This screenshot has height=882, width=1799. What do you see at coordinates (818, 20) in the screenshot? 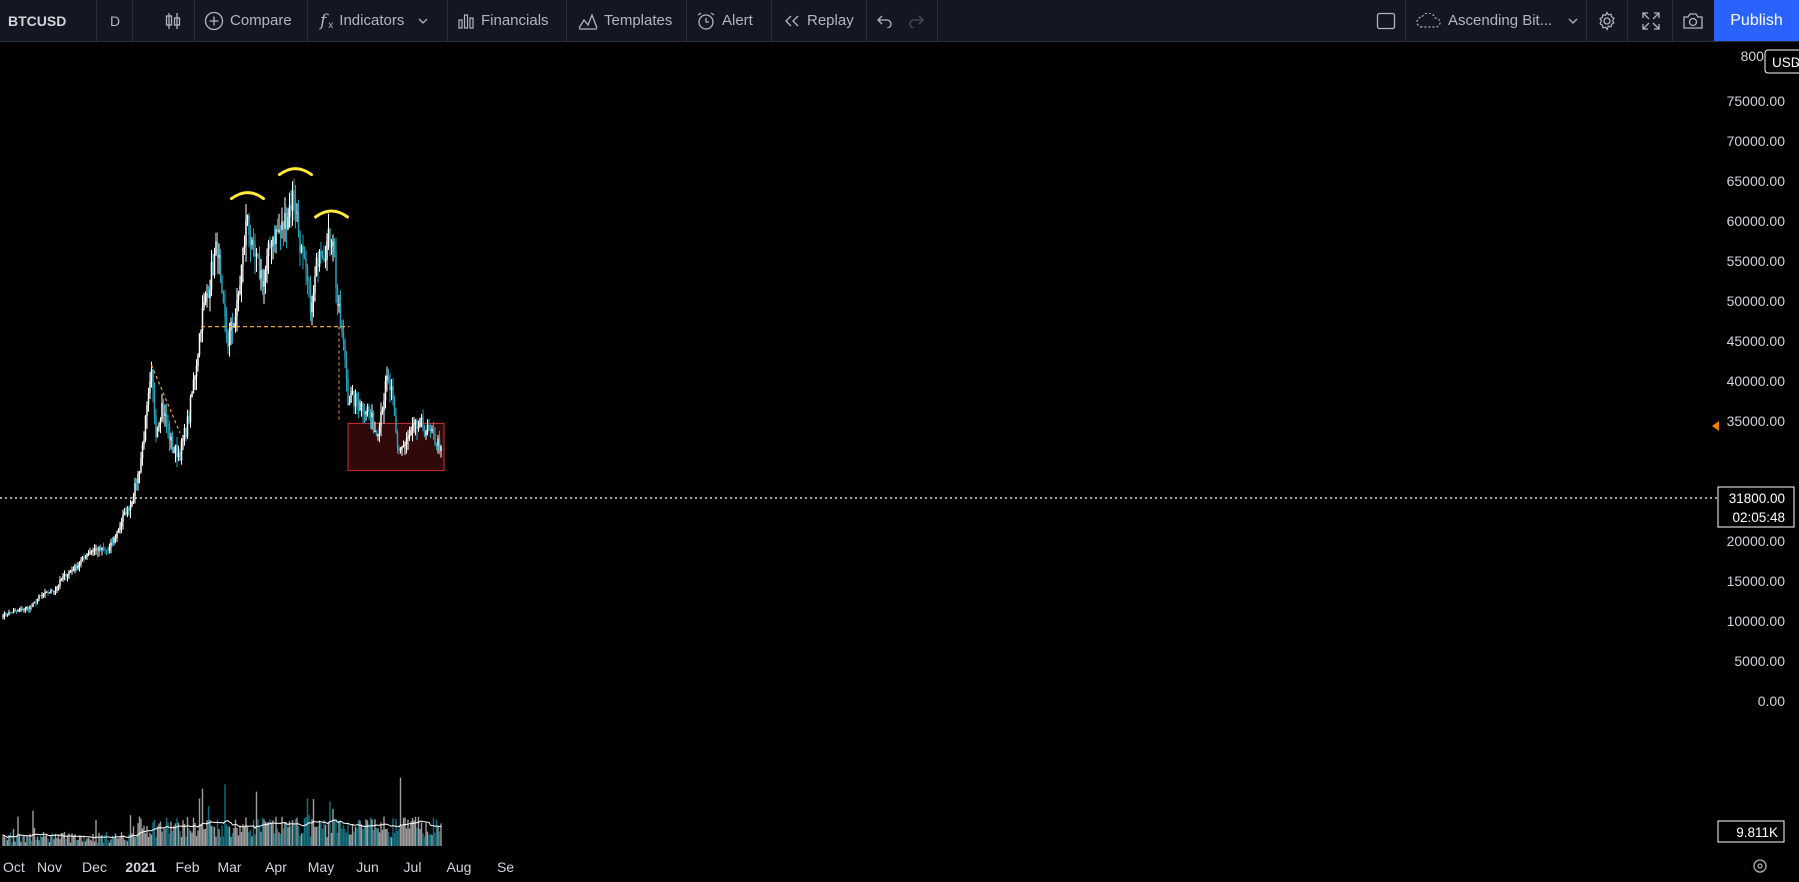
I see `replay-button: Replay` at bounding box center [818, 20].